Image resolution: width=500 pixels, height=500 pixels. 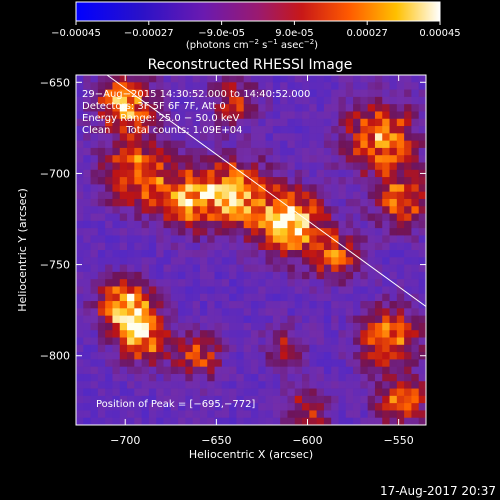 What do you see at coordinates (216, 440) in the screenshot?
I see `x-tick-label: −650` at bounding box center [216, 440].